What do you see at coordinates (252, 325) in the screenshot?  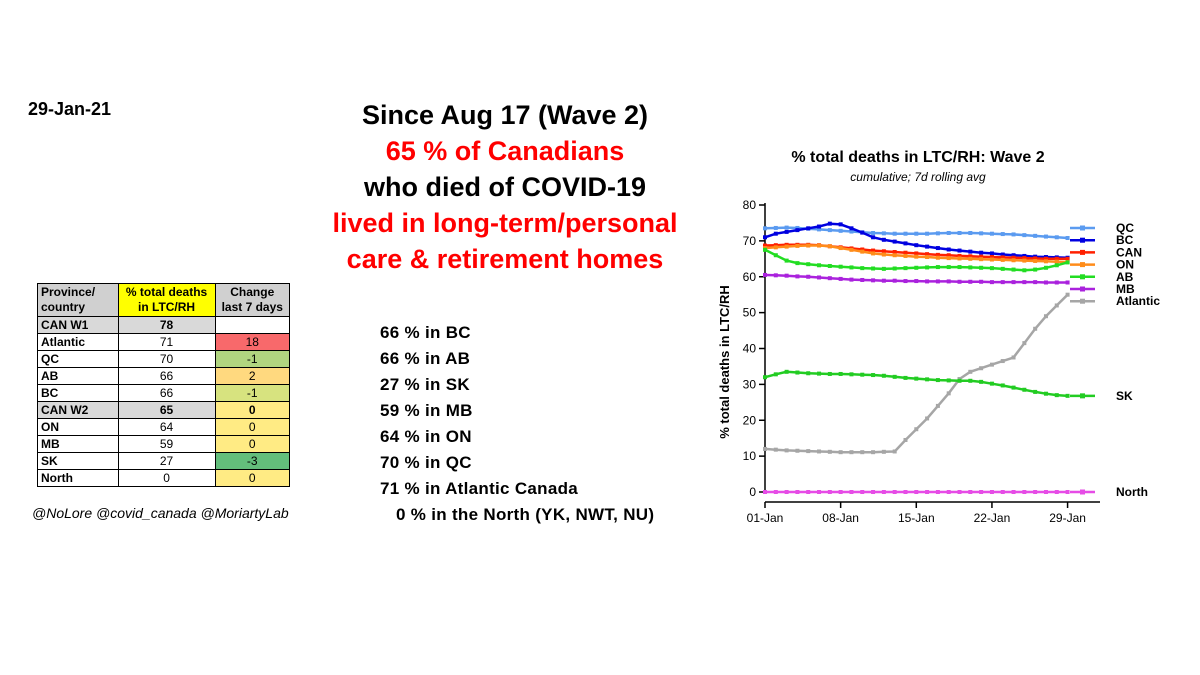 I see `cell-change` at bounding box center [252, 325].